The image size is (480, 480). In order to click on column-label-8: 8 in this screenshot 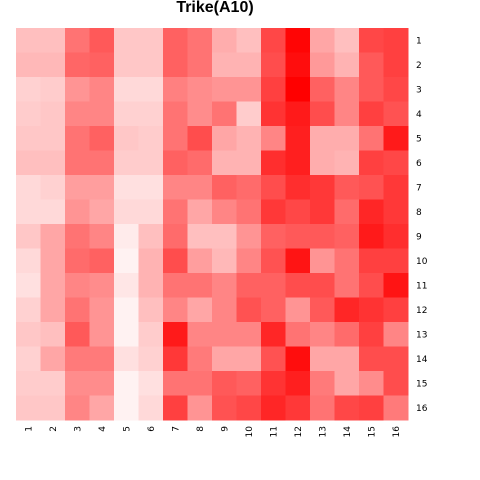, I will do `click(201, 429)`.